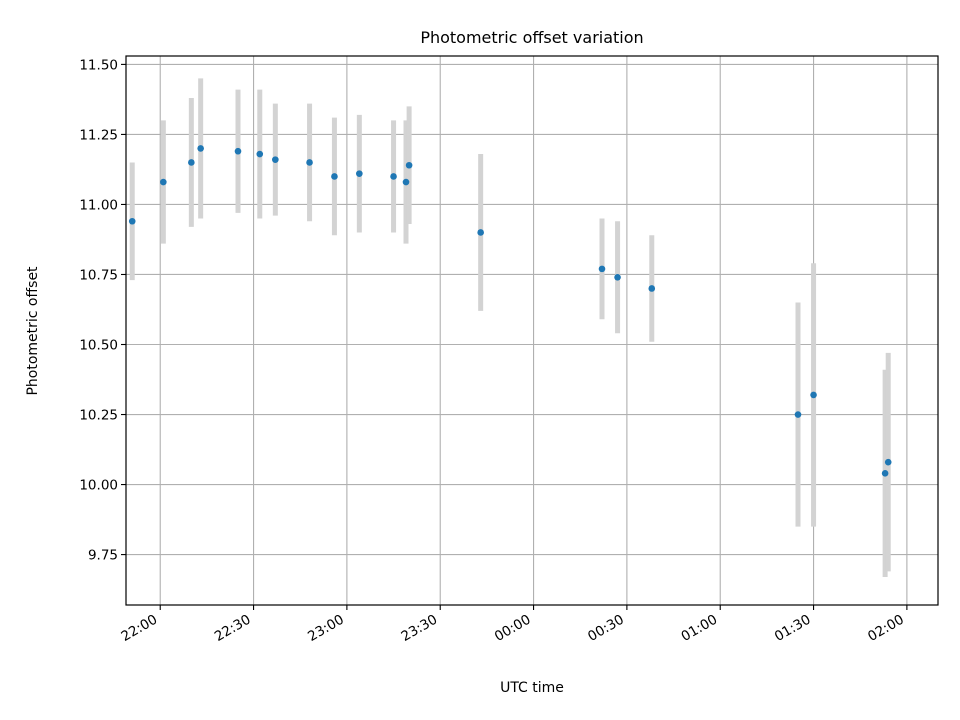  What do you see at coordinates (98, 486) in the screenshot?
I see `y-tick-label: 10.00` at bounding box center [98, 486].